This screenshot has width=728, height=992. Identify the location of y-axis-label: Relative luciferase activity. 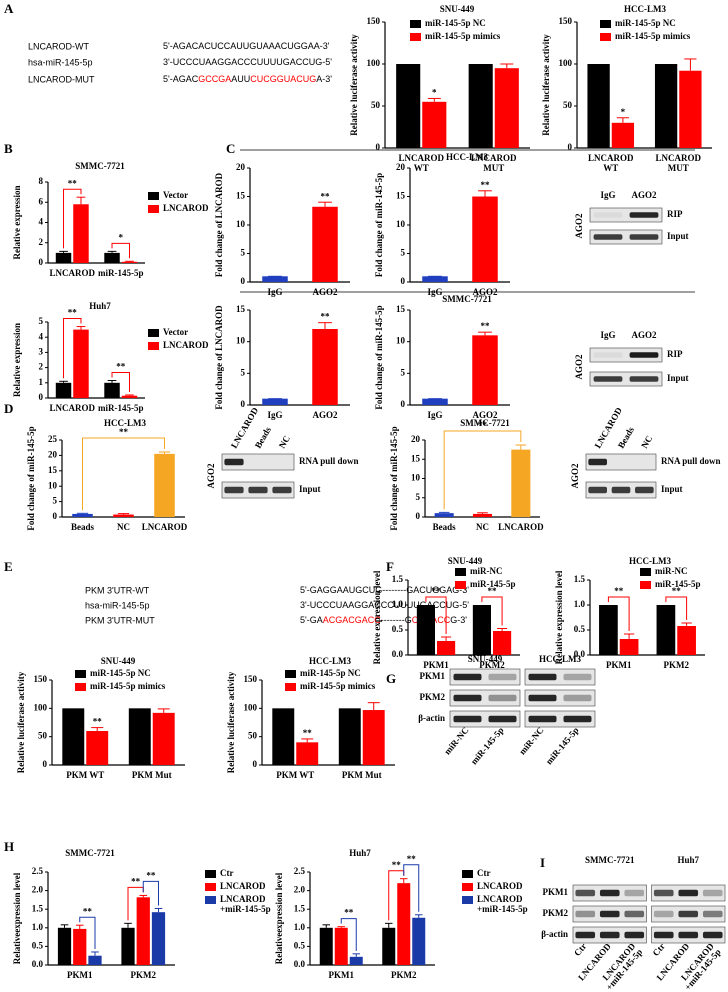
(231, 722).